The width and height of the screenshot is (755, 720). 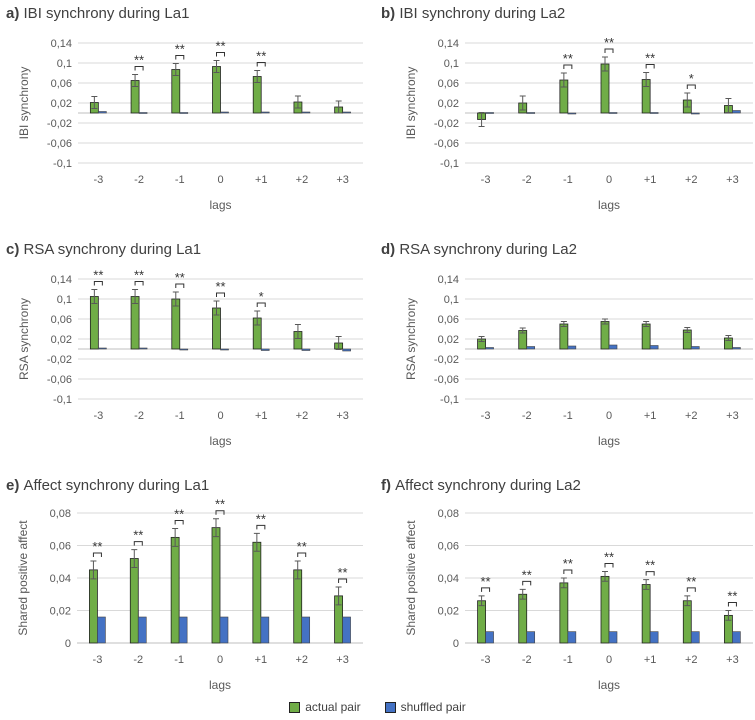 I want to click on legend-item-actual: actual pair, so click(x=325, y=707).